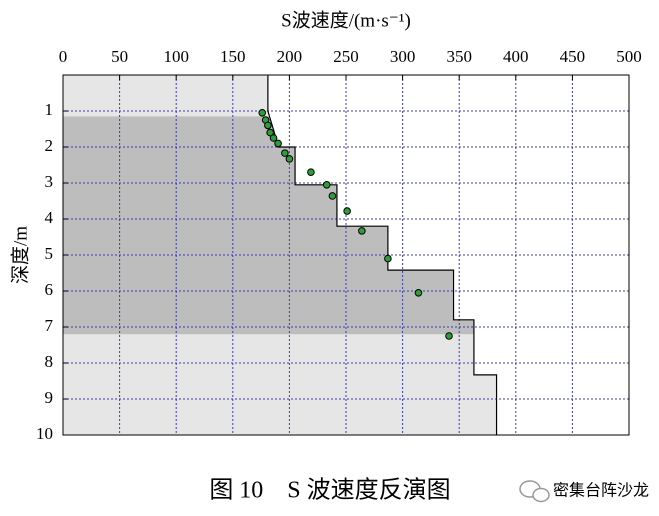  Describe the element at coordinates (534, 491) in the screenshot. I see `watermark-icon` at that location.